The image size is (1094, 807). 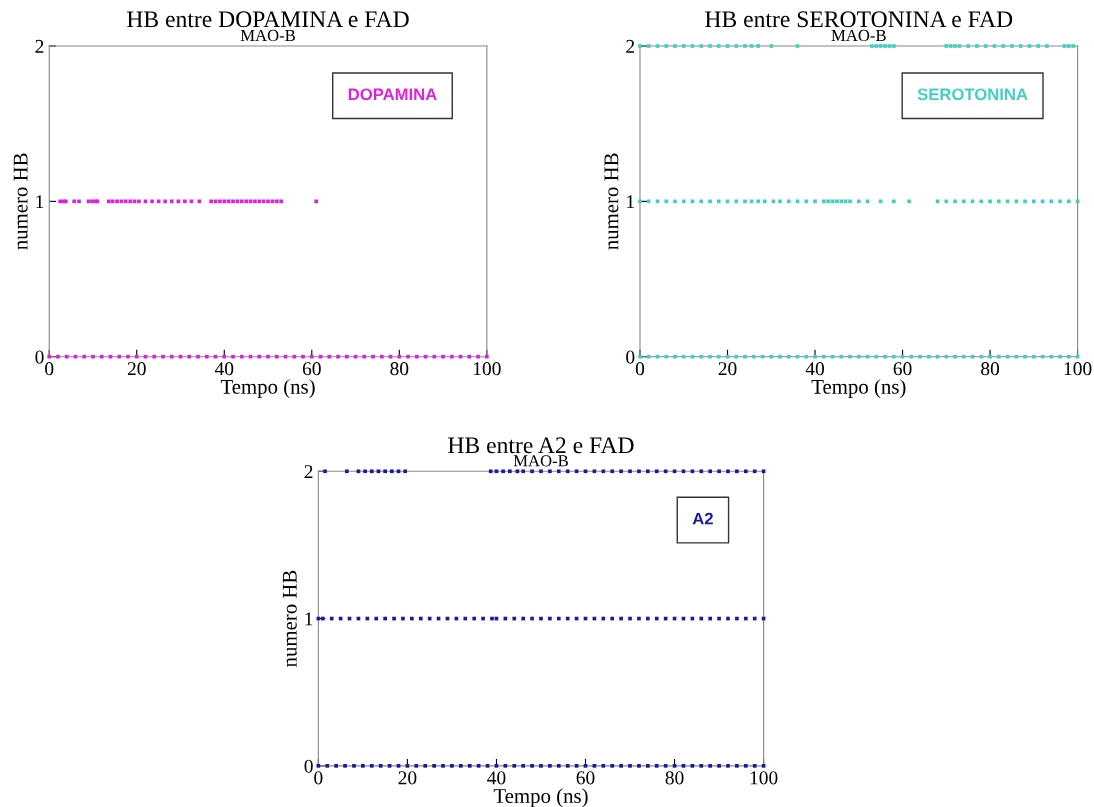 I want to click on chart-title: HB entre DOPAMINA e FAD, so click(x=268, y=19).